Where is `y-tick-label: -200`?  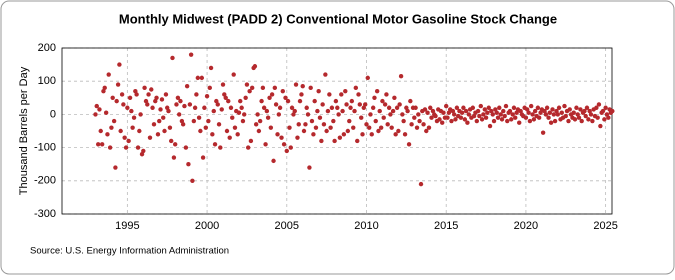
y-tick-label: -200 is located at coordinates (45, 181).